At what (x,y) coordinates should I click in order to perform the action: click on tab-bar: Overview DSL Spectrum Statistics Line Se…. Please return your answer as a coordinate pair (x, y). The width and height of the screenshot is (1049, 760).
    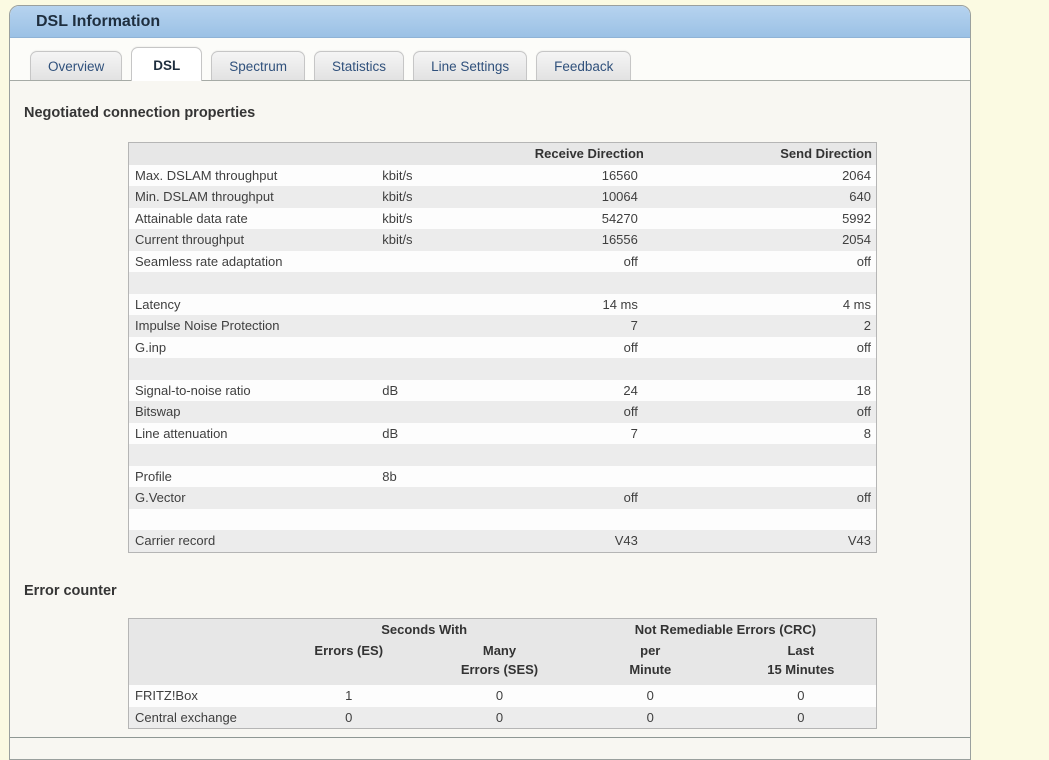
    Looking at the image, I should click on (490, 59).